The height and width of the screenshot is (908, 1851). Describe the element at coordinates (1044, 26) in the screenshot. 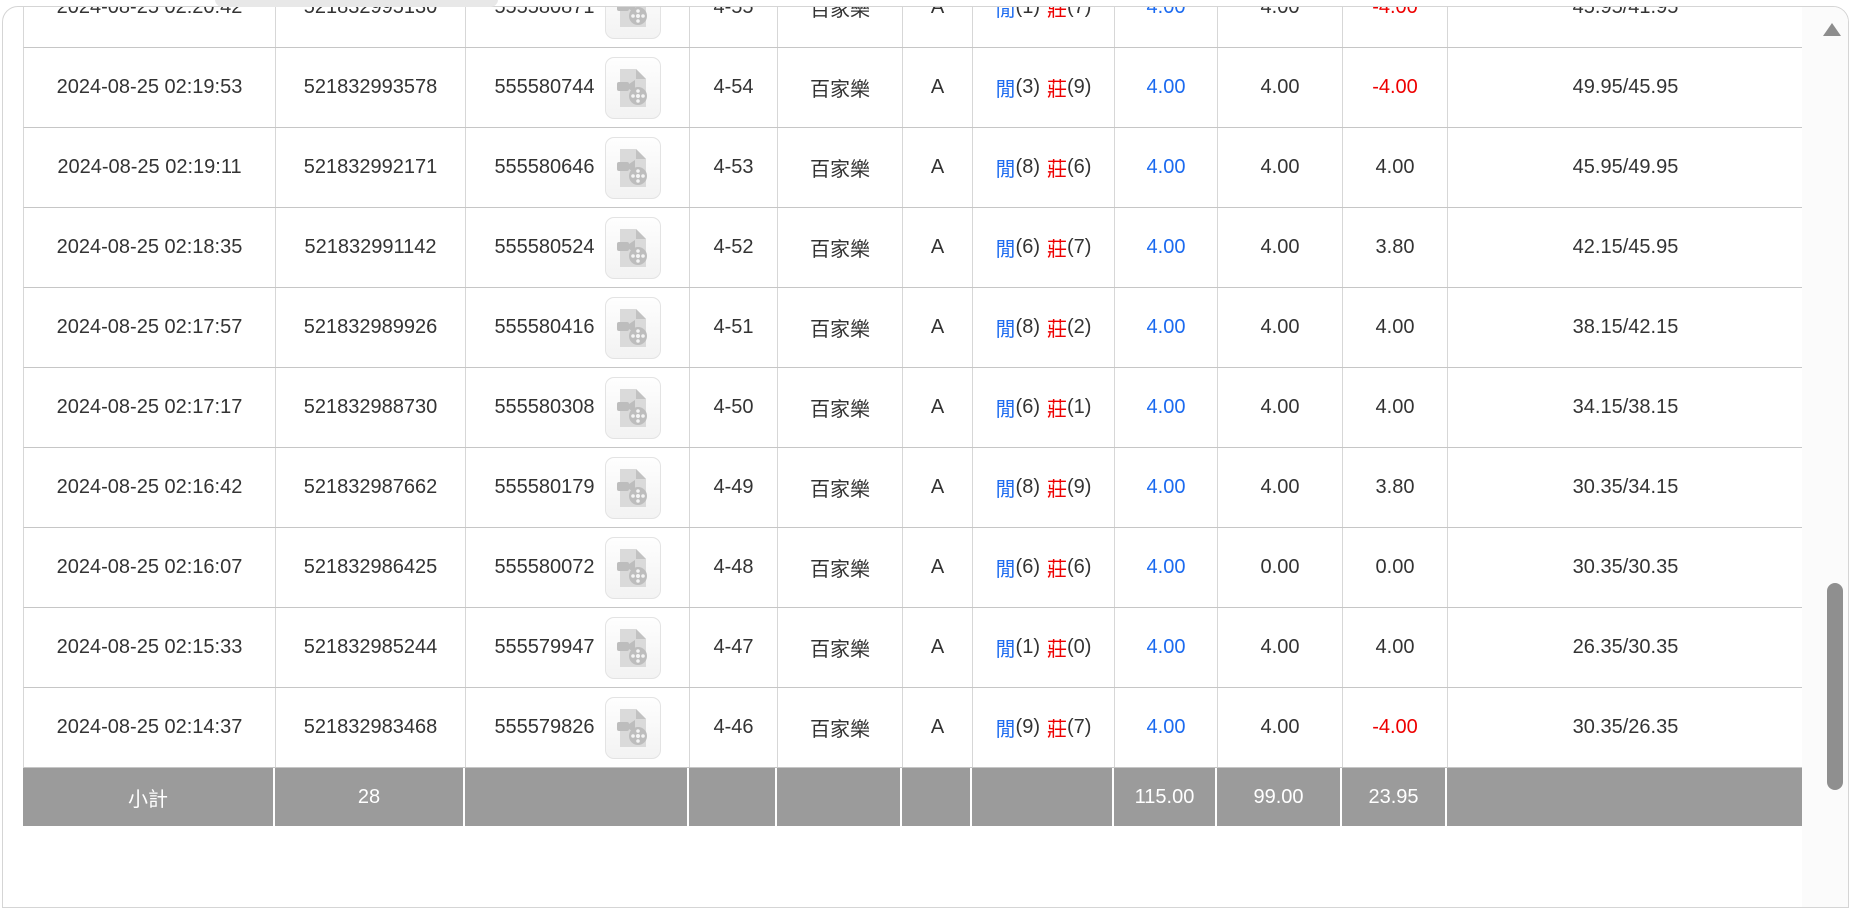

I see `cell-result: 閒 (1) 莊 (7)` at that location.